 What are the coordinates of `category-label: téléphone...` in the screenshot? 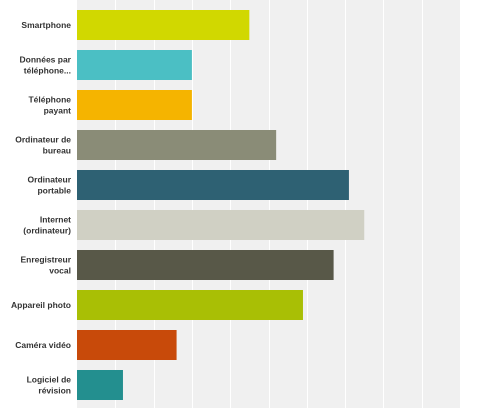 It's located at (47, 71).